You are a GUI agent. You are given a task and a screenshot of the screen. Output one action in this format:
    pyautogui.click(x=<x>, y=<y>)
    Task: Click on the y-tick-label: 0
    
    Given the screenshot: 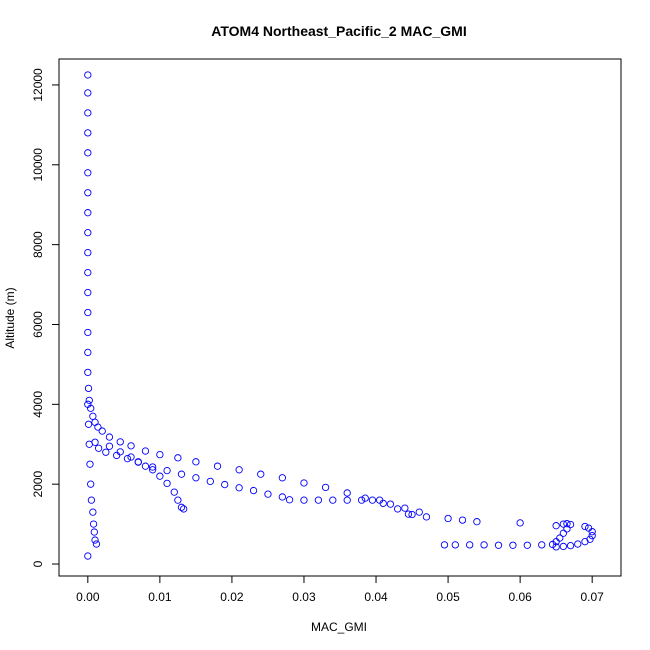 What is the action you would take?
    pyautogui.click(x=38, y=563)
    